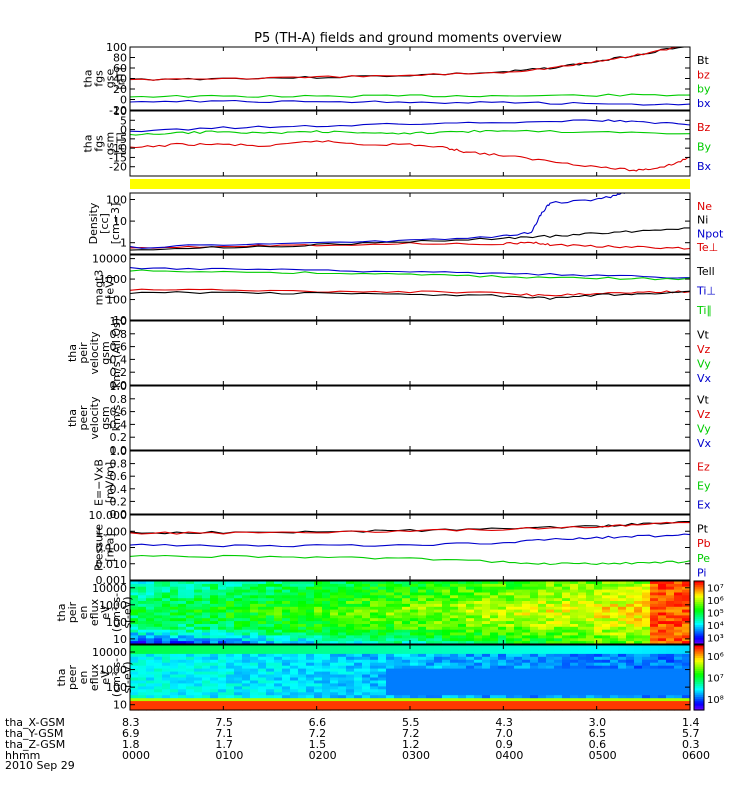 Image resolution: width=750 pixels, height=800 pixels. I want to click on ephemeris-value: 0400, so click(509, 755).